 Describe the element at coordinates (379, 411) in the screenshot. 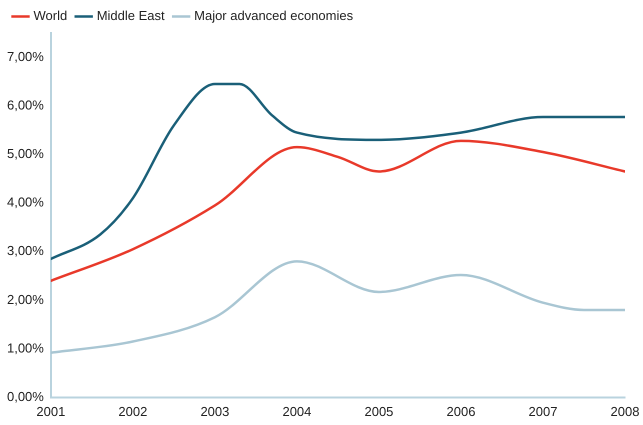

I see `x-tick-label: 2005` at that location.